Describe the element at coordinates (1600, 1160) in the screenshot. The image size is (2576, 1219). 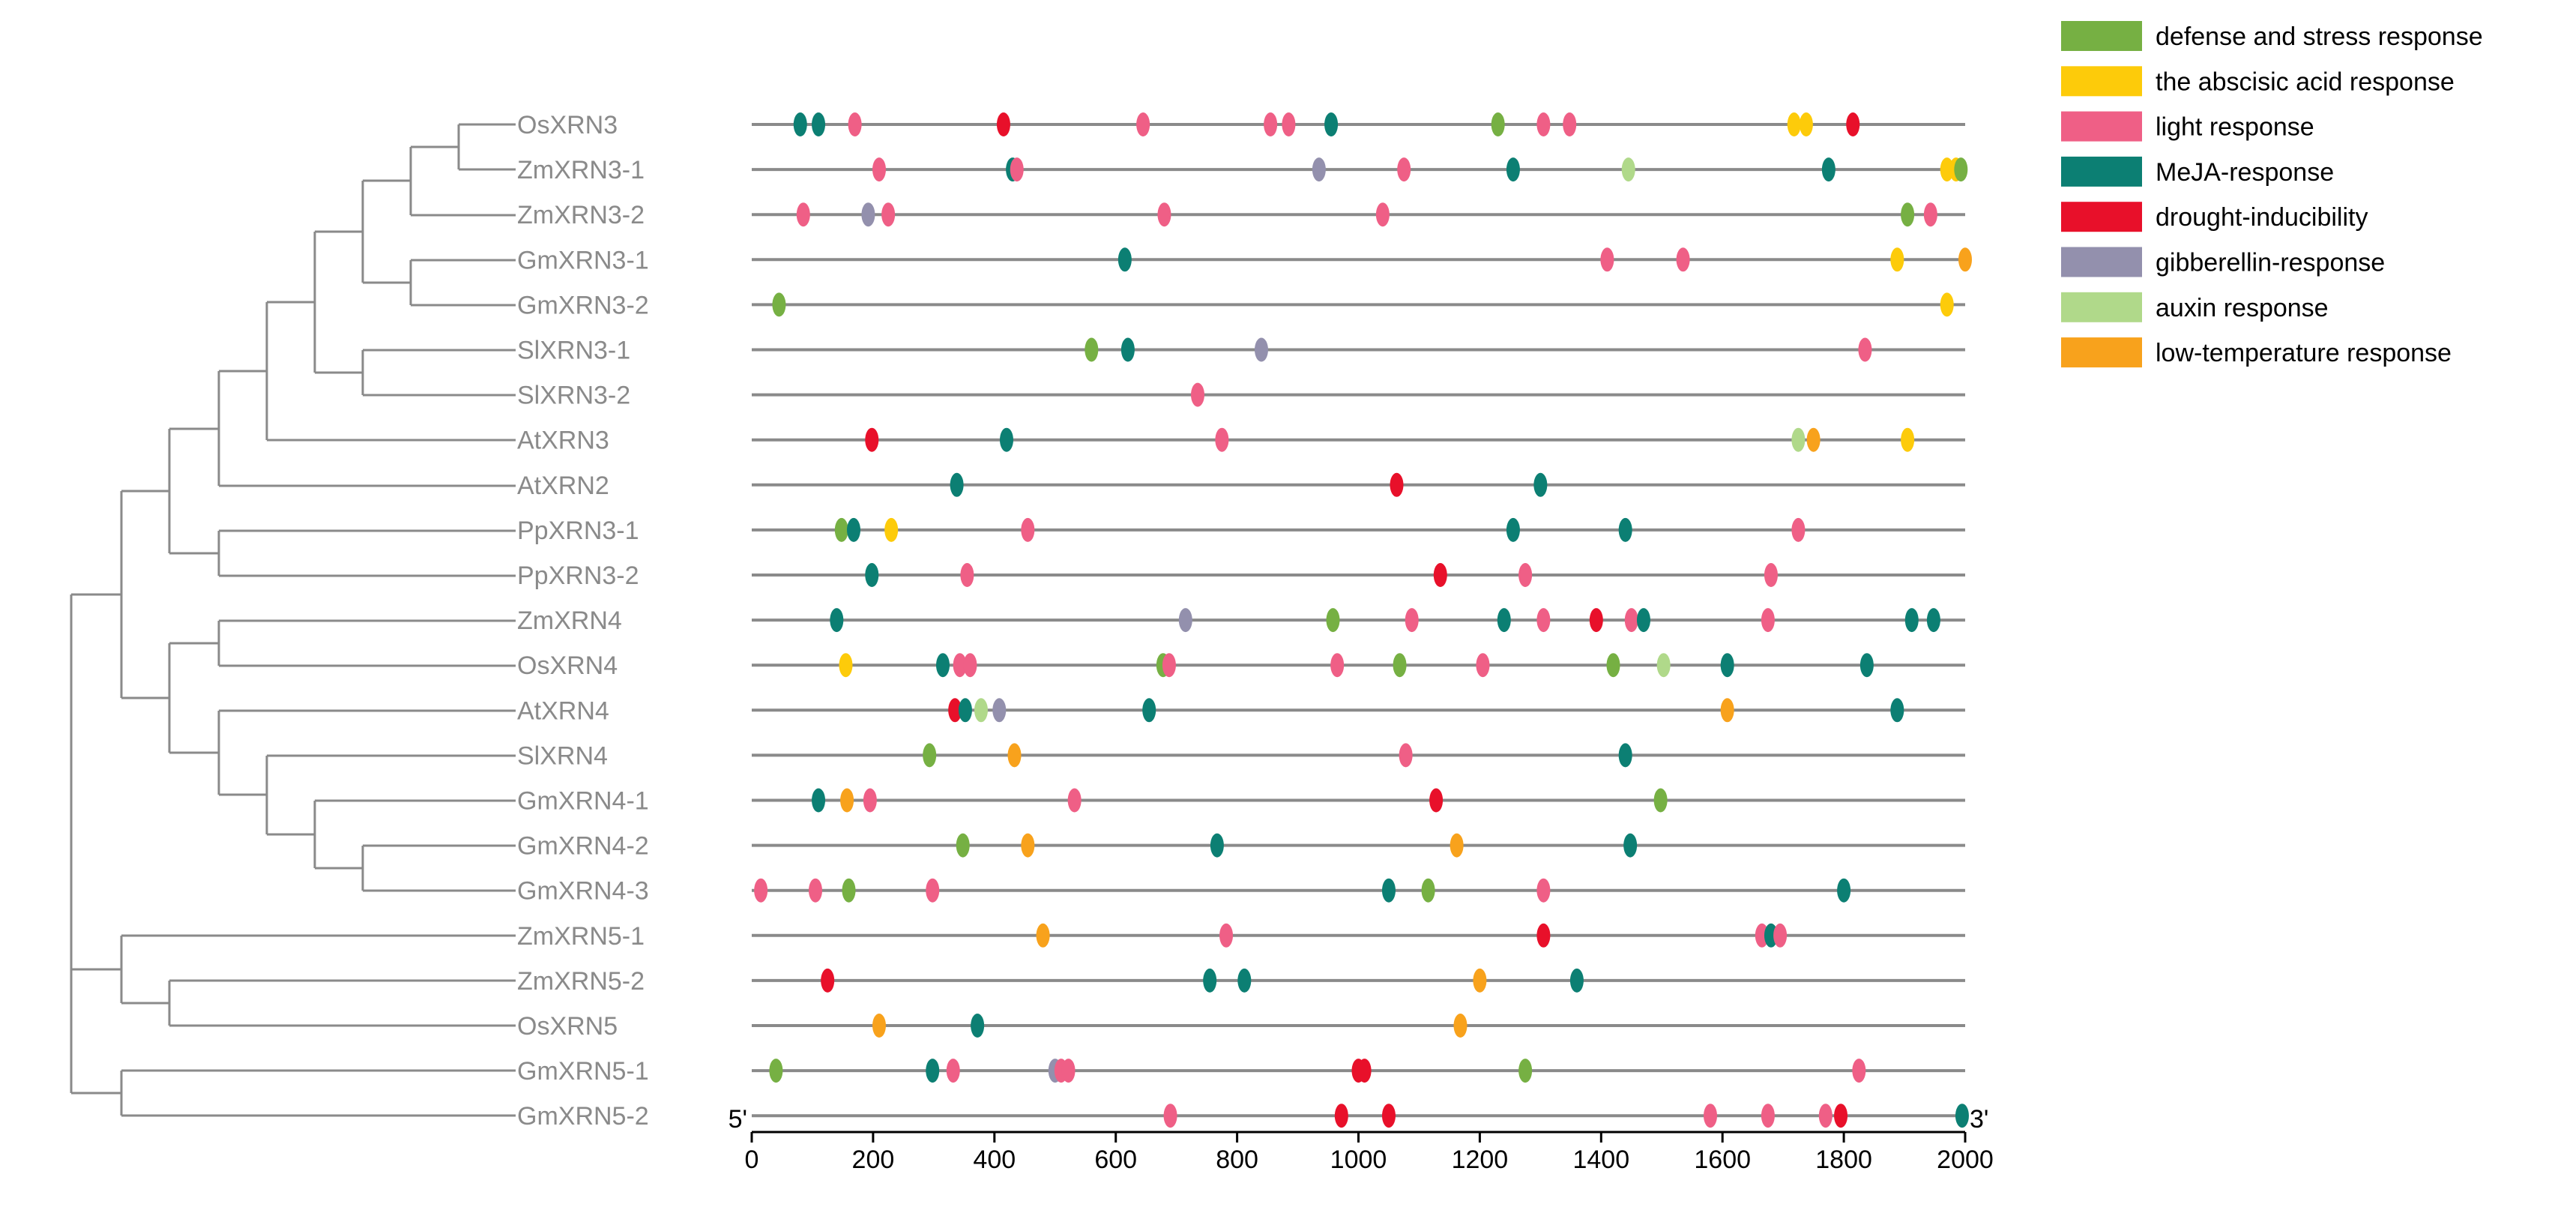
I see `x-tick-label: 1400` at that location.